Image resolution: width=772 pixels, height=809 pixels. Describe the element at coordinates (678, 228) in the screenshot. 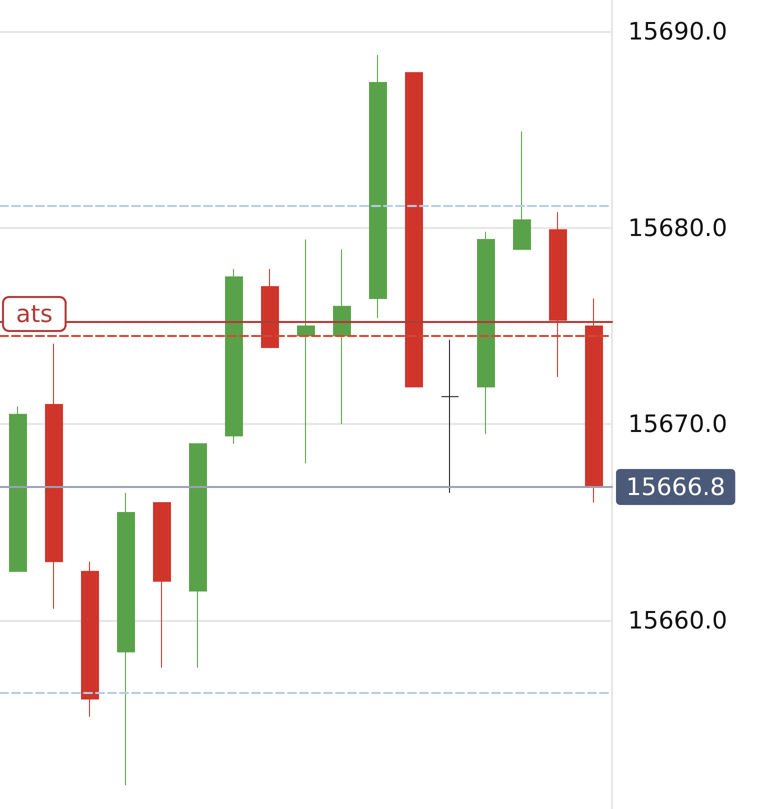

I see `y-tick-label: 15680.0` at that location.